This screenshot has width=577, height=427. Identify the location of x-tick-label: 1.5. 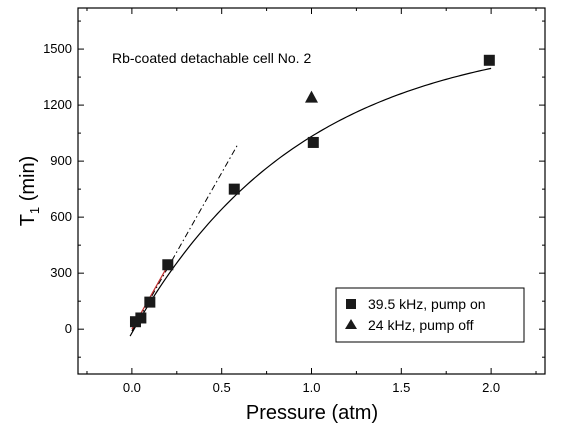
(401, 387).